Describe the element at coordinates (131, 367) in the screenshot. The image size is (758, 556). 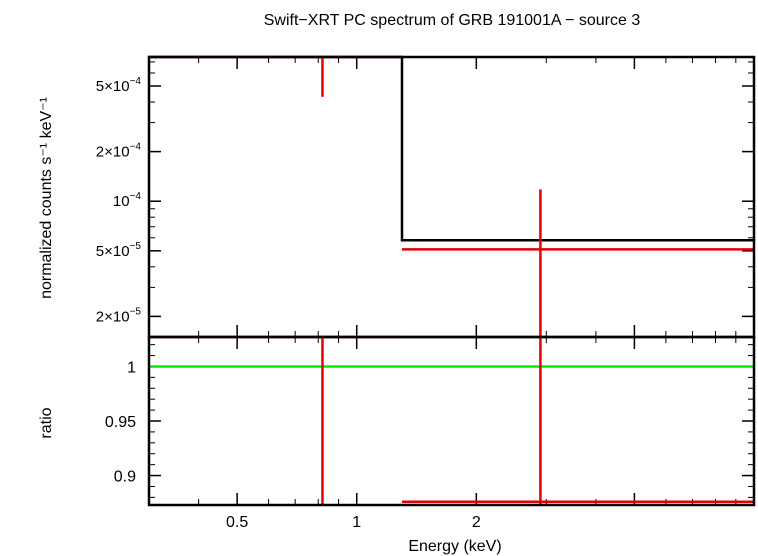
I see `bottom-y-tick-label: 1` at that location.